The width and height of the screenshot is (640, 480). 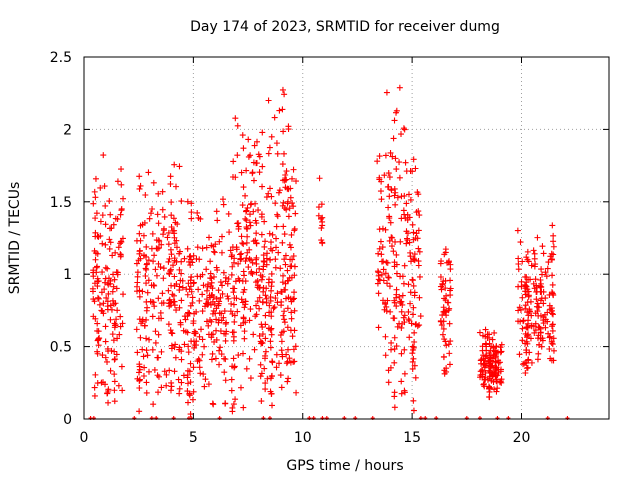 I want to click on x-tick-label: 5, so click(x=193, y=438).